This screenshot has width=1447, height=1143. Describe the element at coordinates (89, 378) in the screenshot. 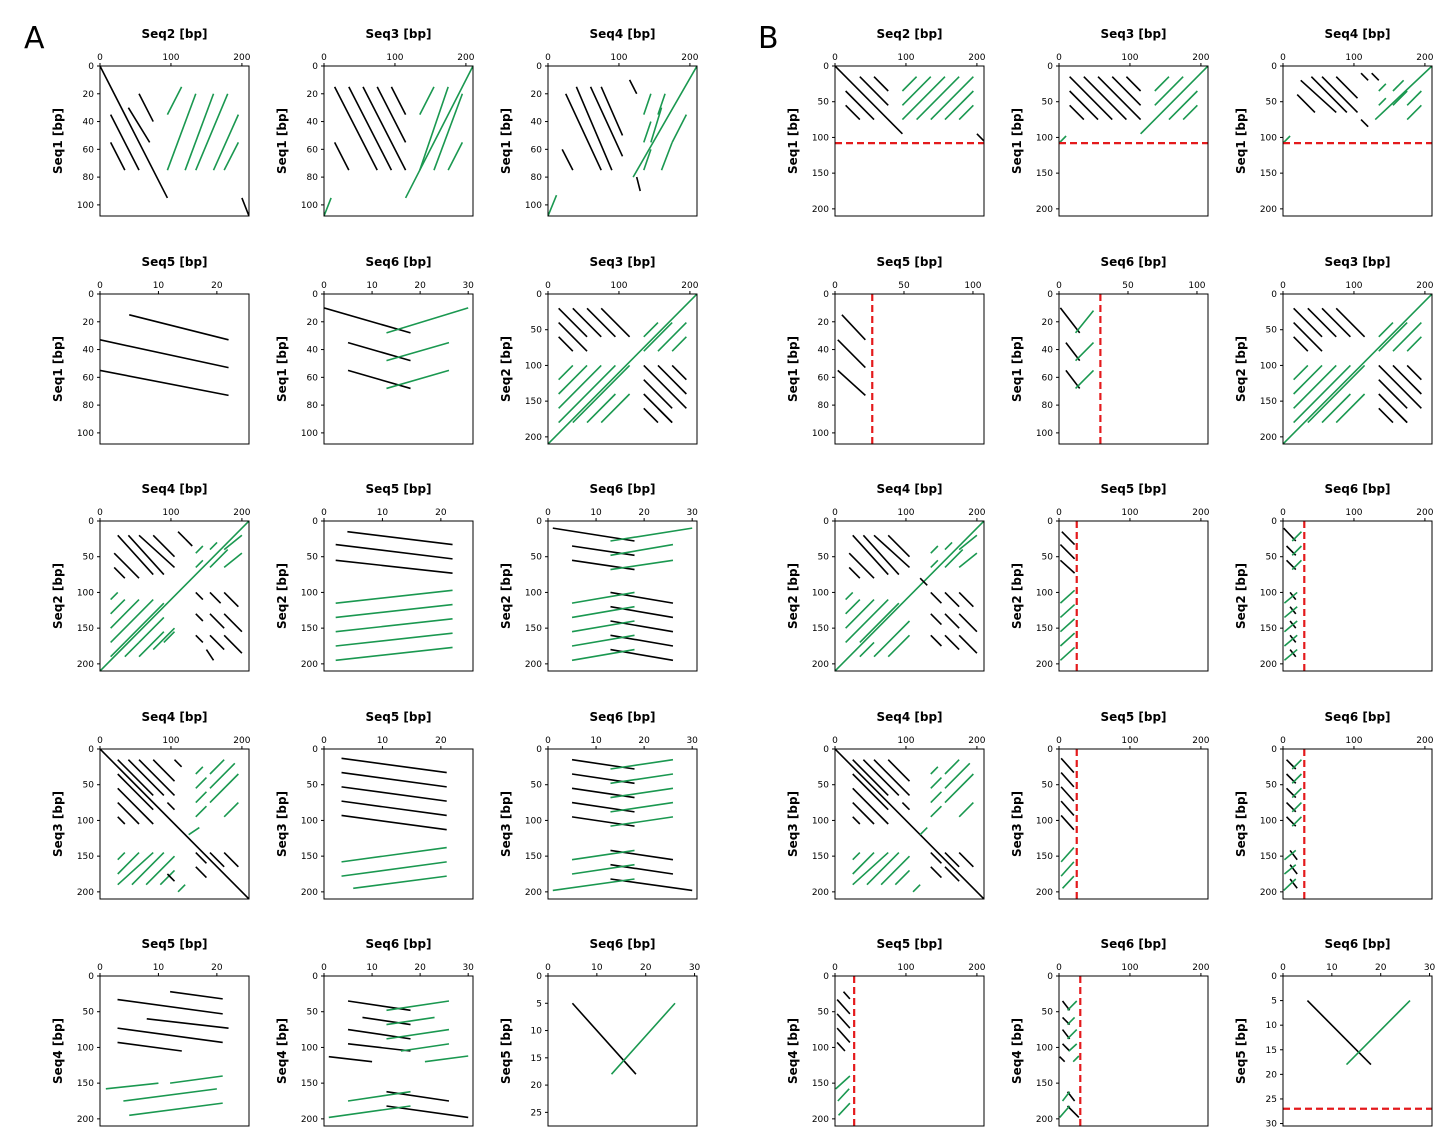

I see `y-tick-label: 60` at that location.